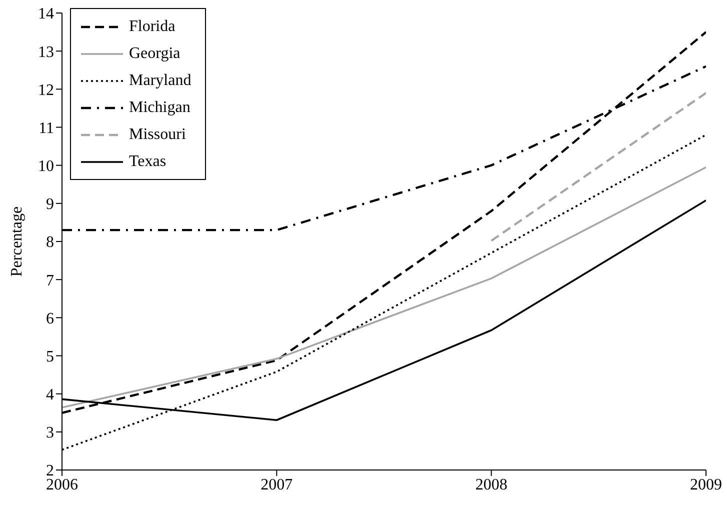  I want to click on y-tick-label: 12, so click(46, 90).